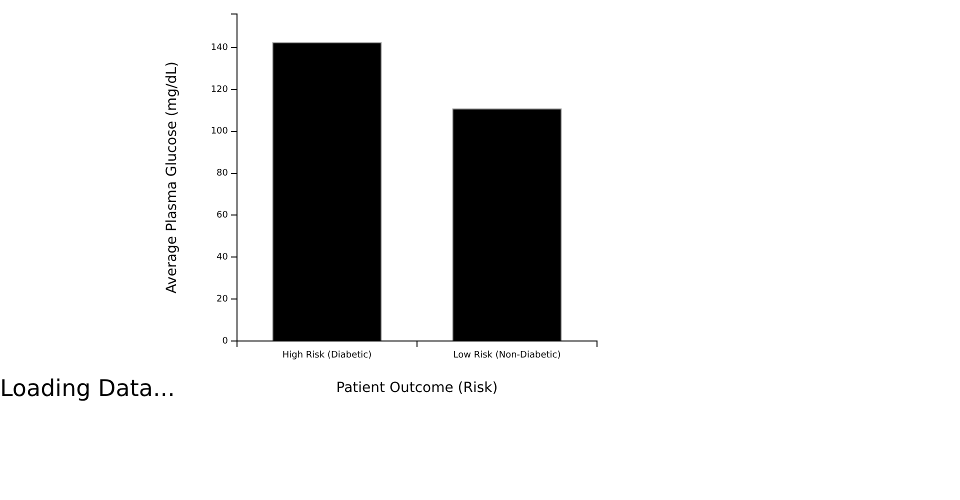  What do you see at coordinates (219, 131) in the screenshot?
I see `y-tick-label: 100` at bounding box center [219, 131].